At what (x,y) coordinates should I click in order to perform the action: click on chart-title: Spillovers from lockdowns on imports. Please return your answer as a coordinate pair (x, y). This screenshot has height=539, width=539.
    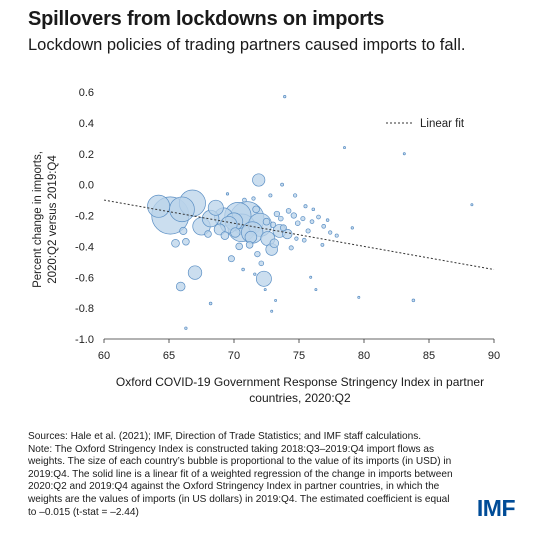
    Looking at the image, I should click on (206, 19).